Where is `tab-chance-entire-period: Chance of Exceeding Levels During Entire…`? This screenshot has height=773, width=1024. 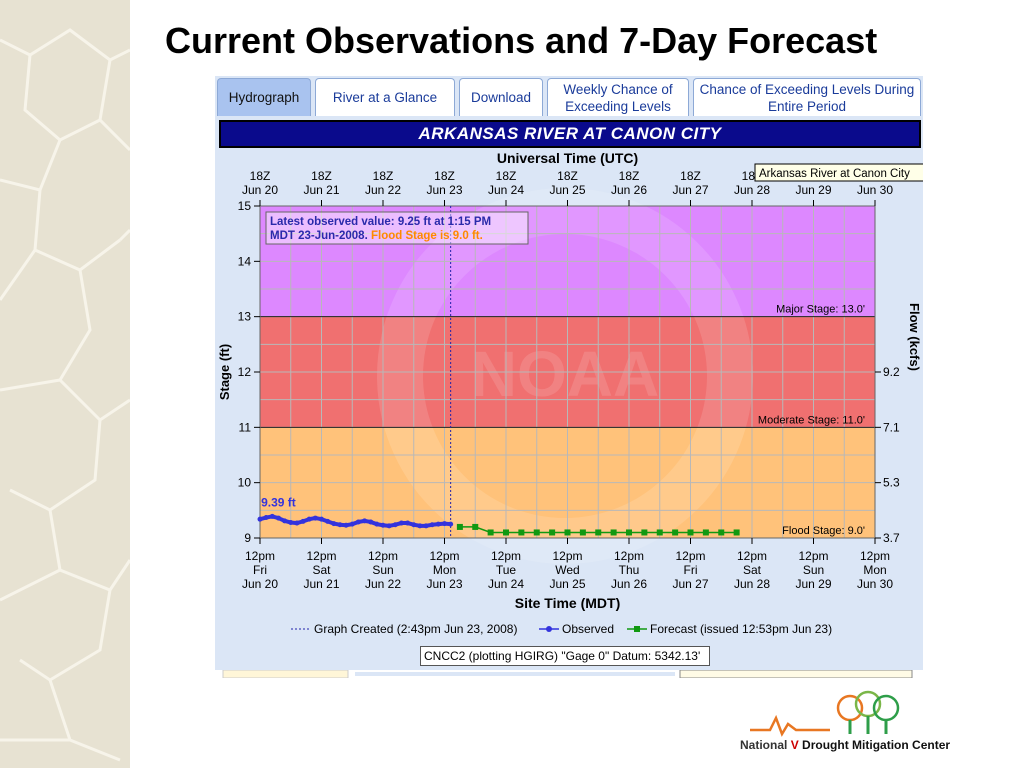
tab-chance-entire-period: Chance of Exceeding Levels During Entire… is located at coordinates (807, 97).